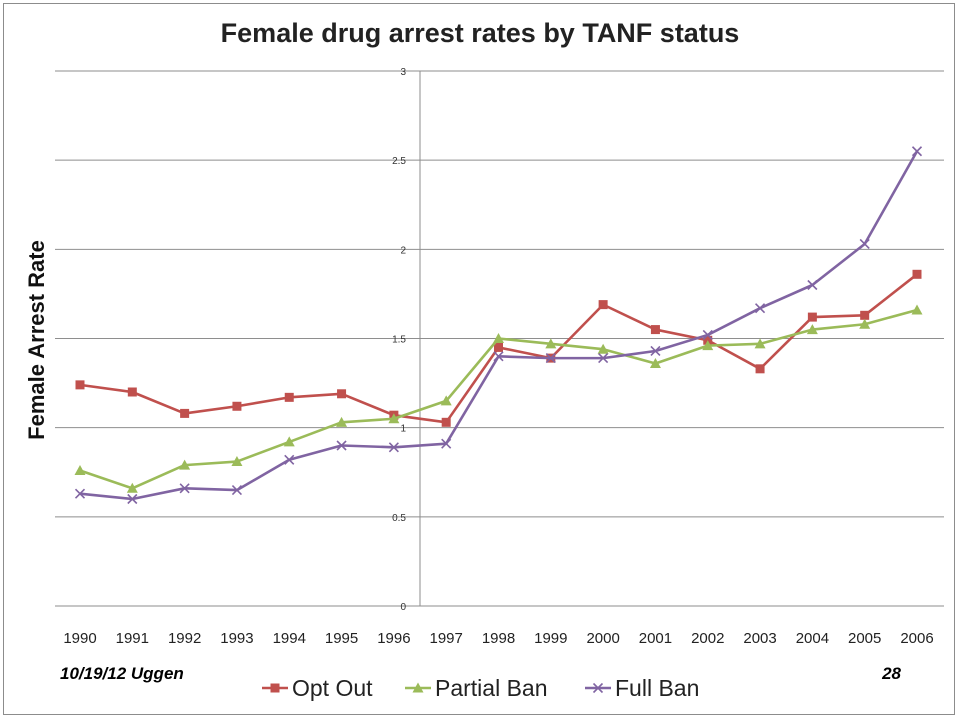  What do you see at coordinates (916, 638) in the screenshot?
I see `x-tick-label: 2006` at bounding box center [916, 638].